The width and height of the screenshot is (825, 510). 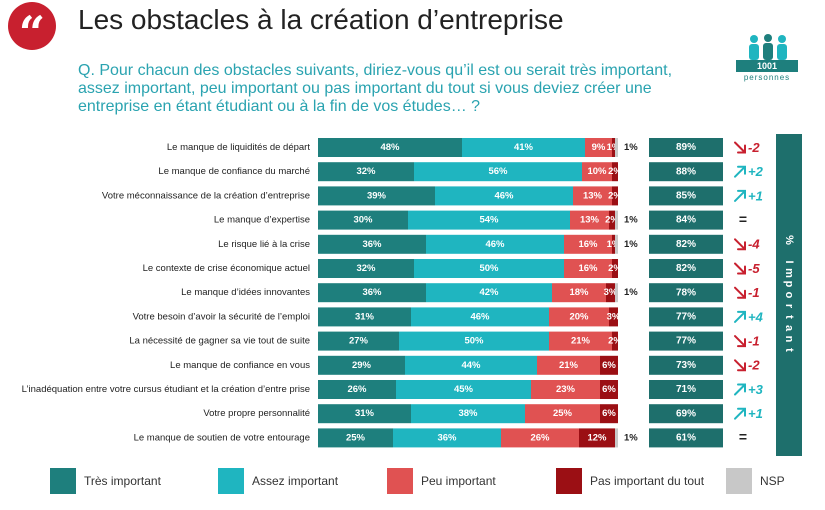 What do you see at coordinates (264, 244) in the screenshot?
I see `category-label: Le risque lié à la crise` at bounding box center [264, 244].